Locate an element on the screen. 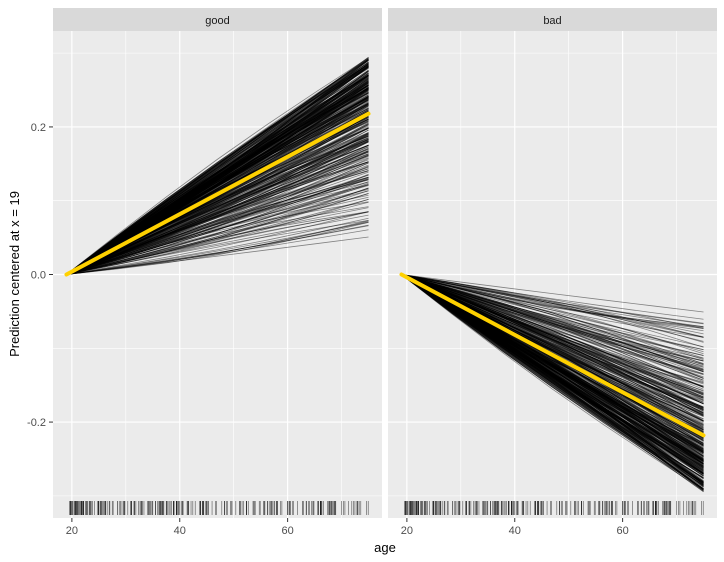 The height and width of the screenshot is (562, 724). strip-label-bad: bad is located at coordinates (552, 21).